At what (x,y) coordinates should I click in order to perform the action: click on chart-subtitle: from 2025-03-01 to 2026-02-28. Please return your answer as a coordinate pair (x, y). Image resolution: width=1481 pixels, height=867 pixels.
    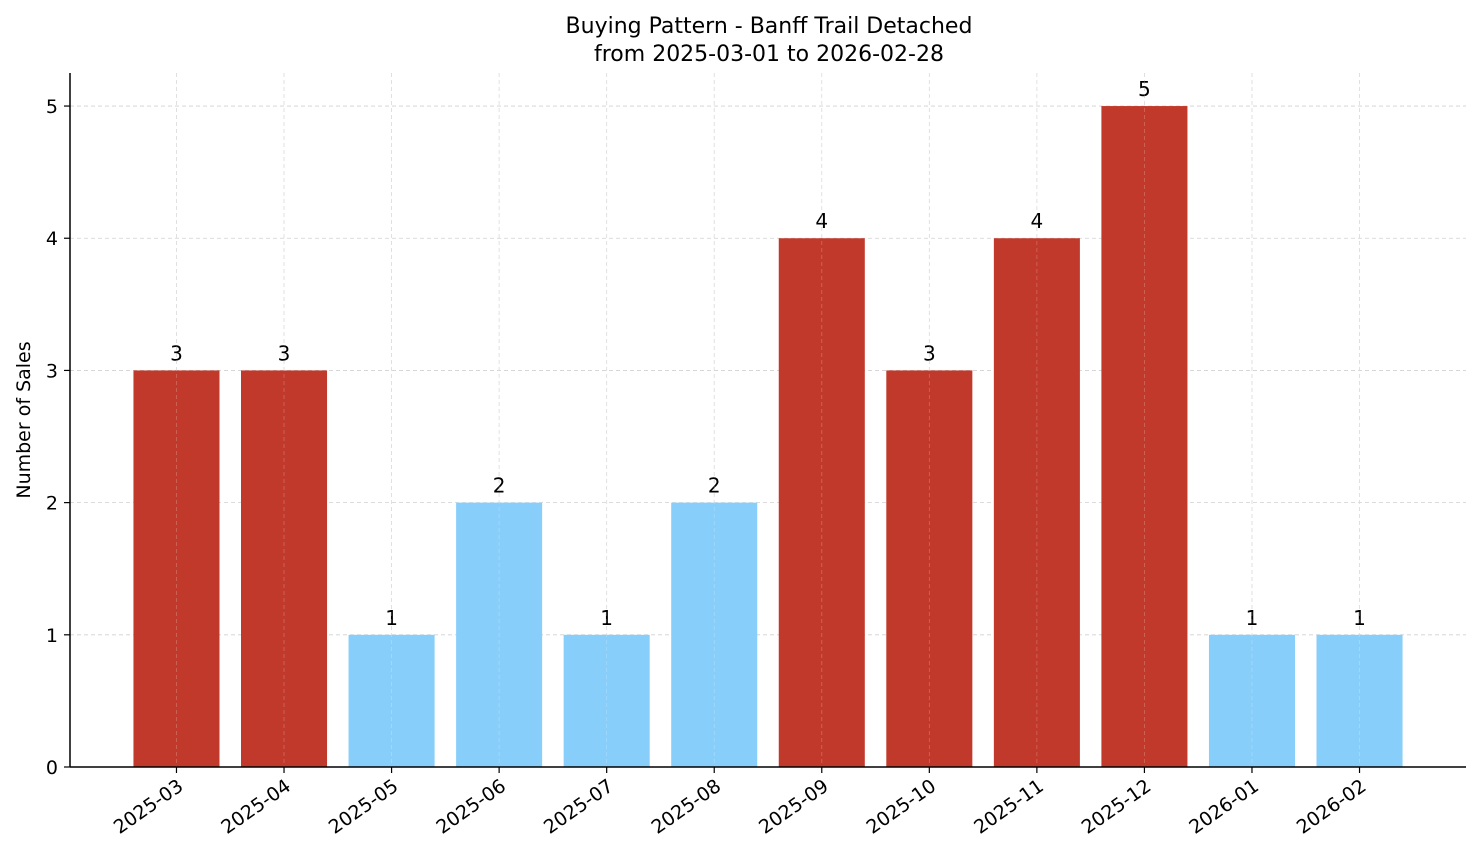
    Looking at the image, I should click on (769, 54).